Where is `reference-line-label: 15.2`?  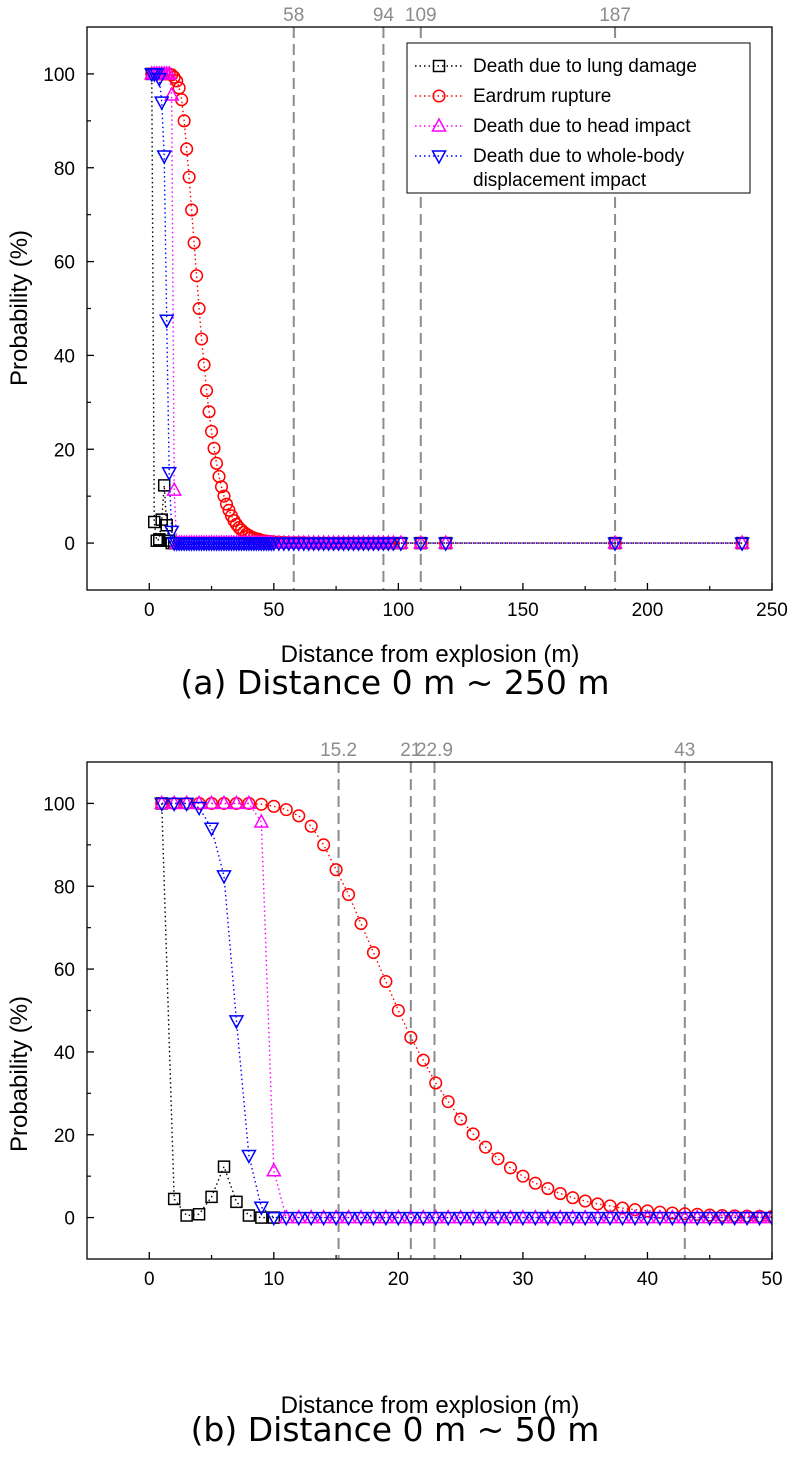 reference-line-label: 15.2 is located at coordinates (338, 750).